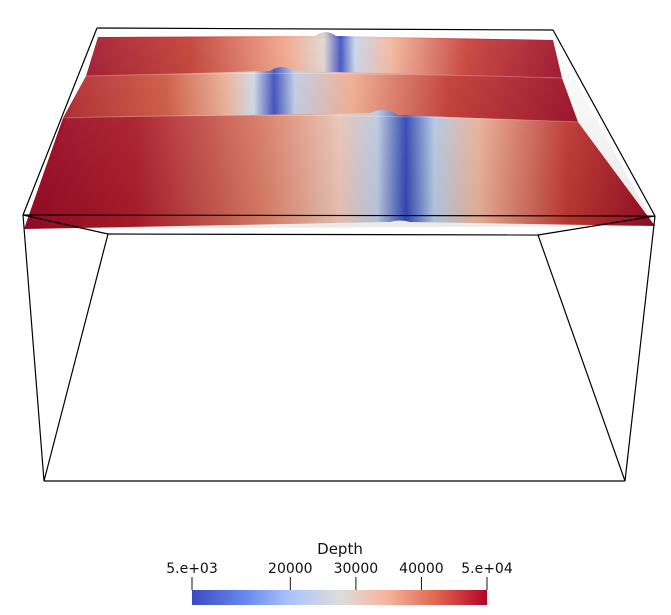  Describe the element at coordinates (356, 569) in the screenshot. I see `legend-tick-label-30000: 30000` at that location.